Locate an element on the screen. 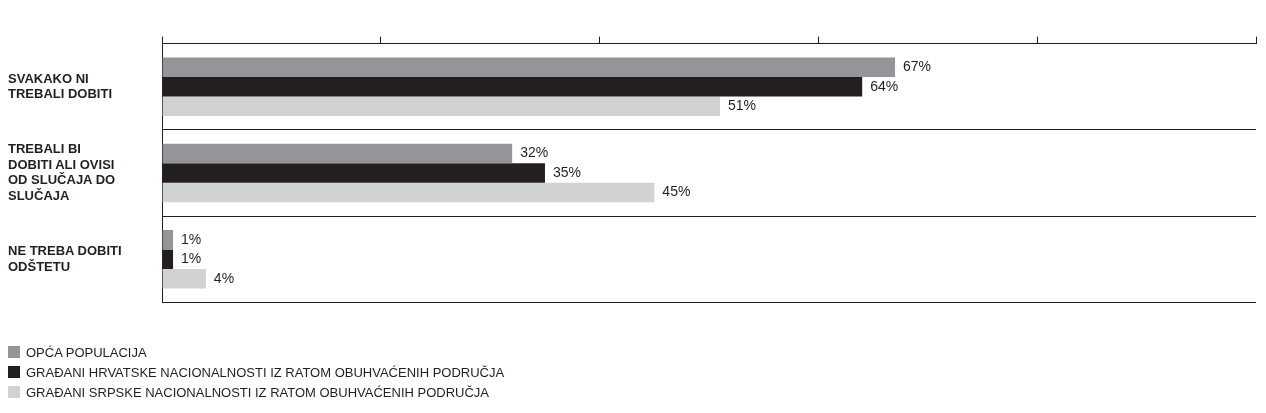 The height and width of the screenshot is (413, 1266). legend-label: GRAĐANI HRVATSKE NACIONALNOSTI IZ RATOM OBUHVAĆENIH PODRUČJA is located at coordinates (265, 372).